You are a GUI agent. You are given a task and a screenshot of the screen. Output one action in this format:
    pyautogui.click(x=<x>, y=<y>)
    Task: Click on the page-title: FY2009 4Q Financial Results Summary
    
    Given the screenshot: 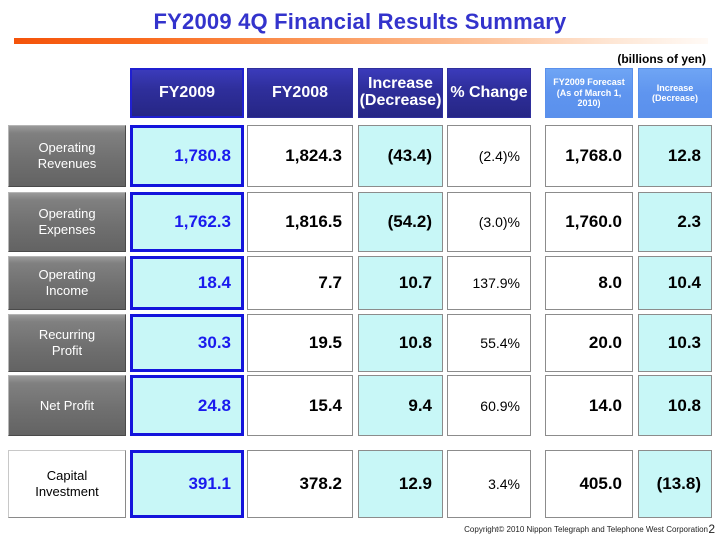 What is the action you would take?
    pyautogui.click(x=360, y=21)
    